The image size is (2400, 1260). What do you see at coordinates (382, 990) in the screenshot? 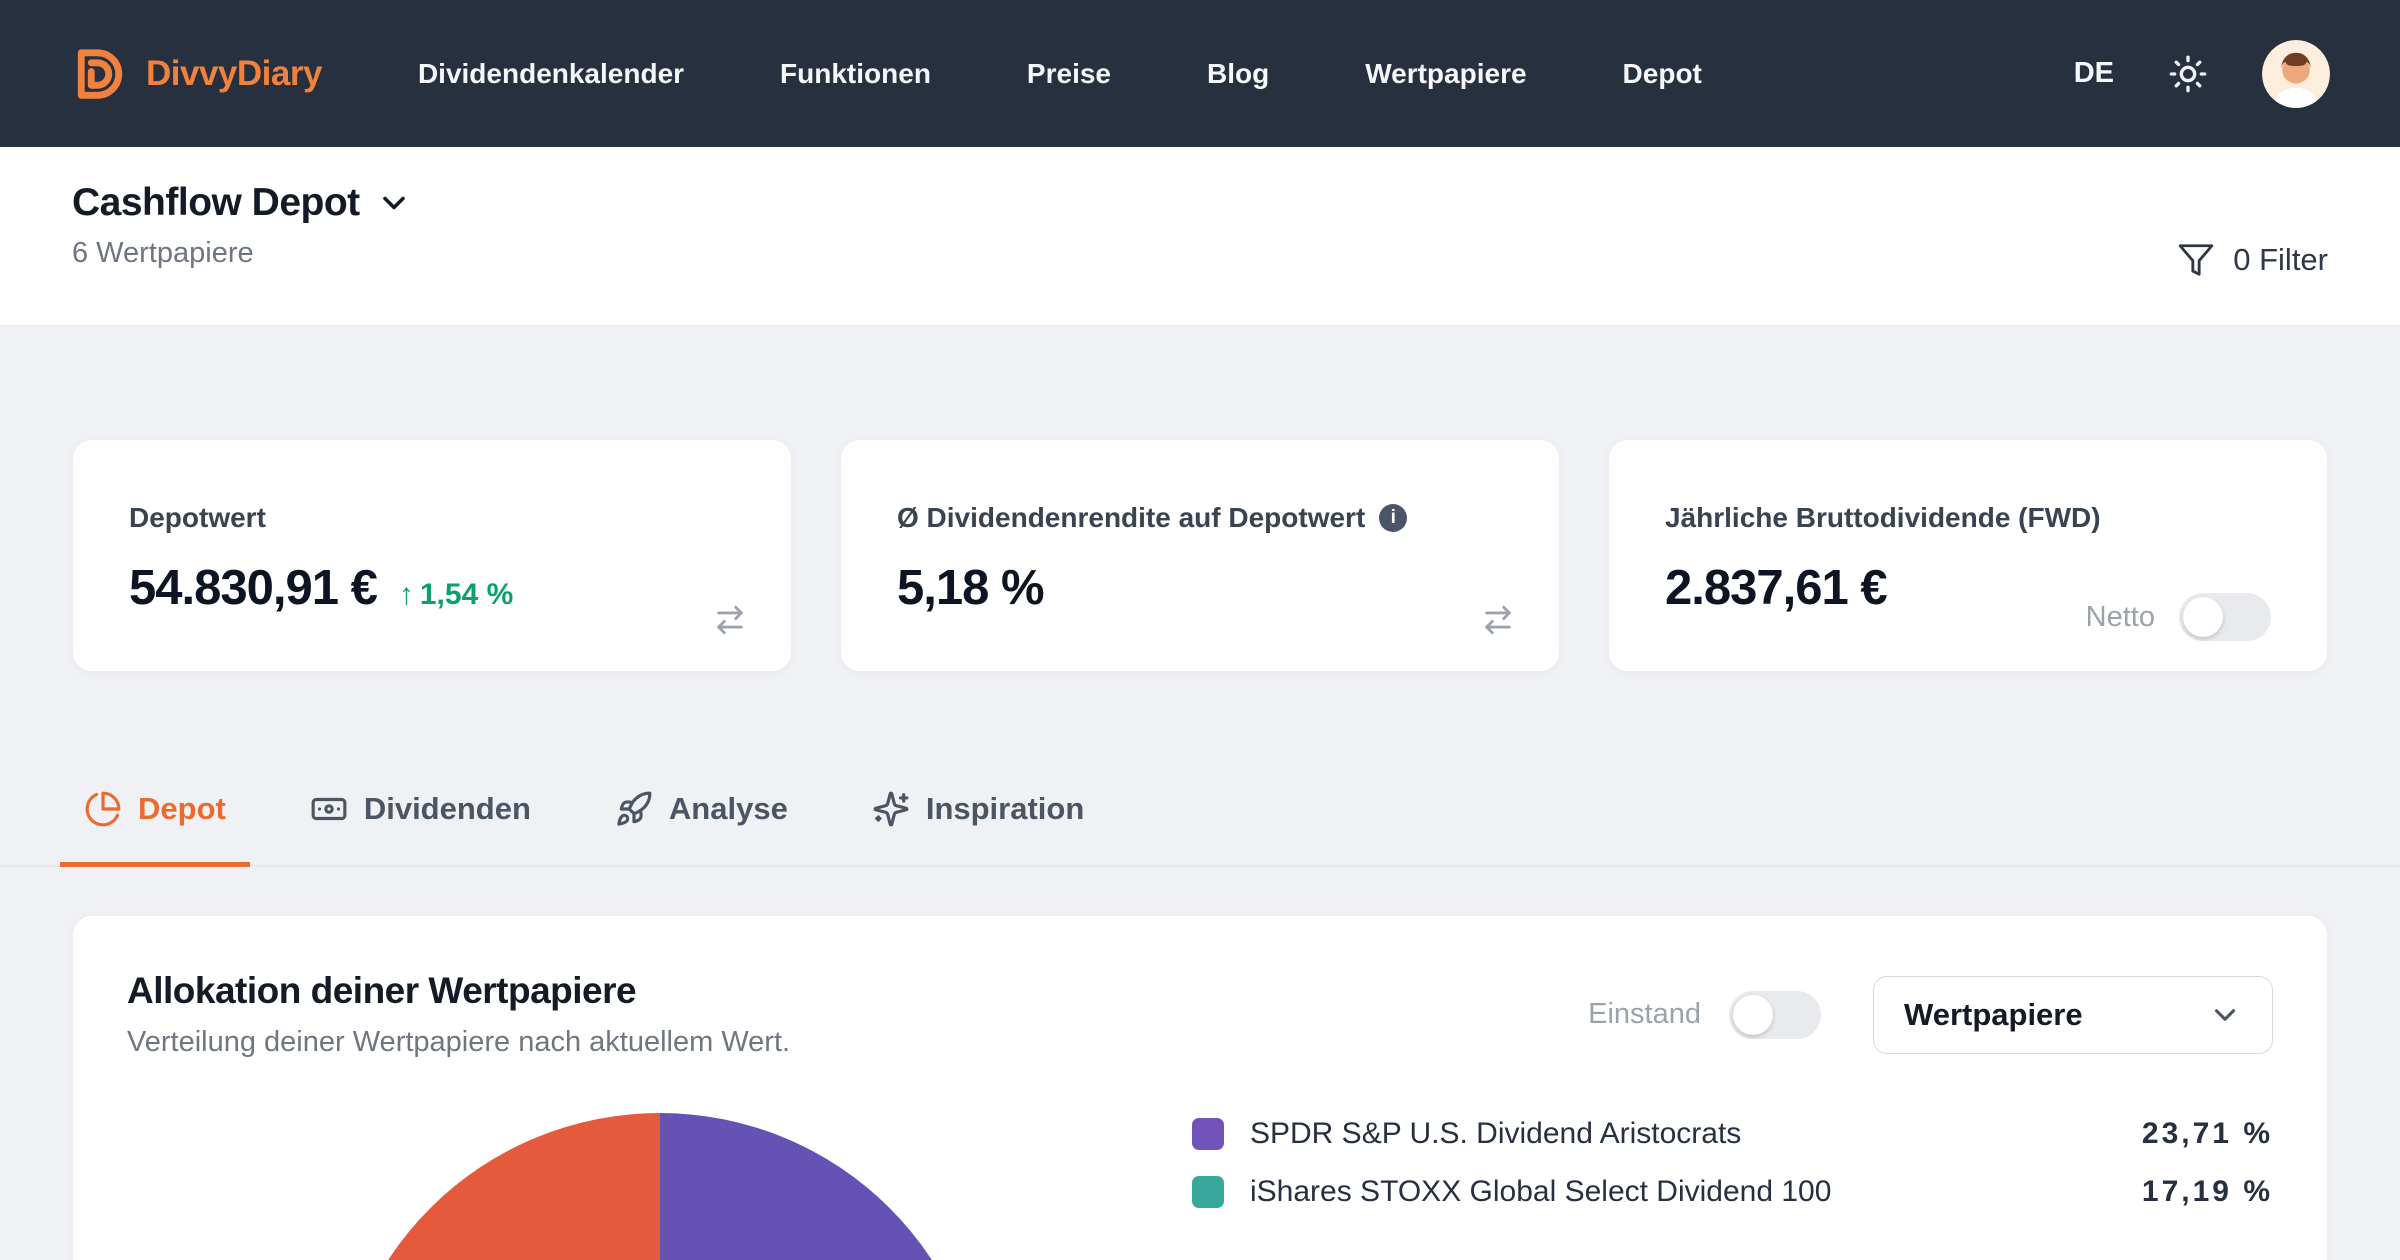
I see `allocation-title: Allokation deiner Wertpapiere` at bounding box center [382, 990].